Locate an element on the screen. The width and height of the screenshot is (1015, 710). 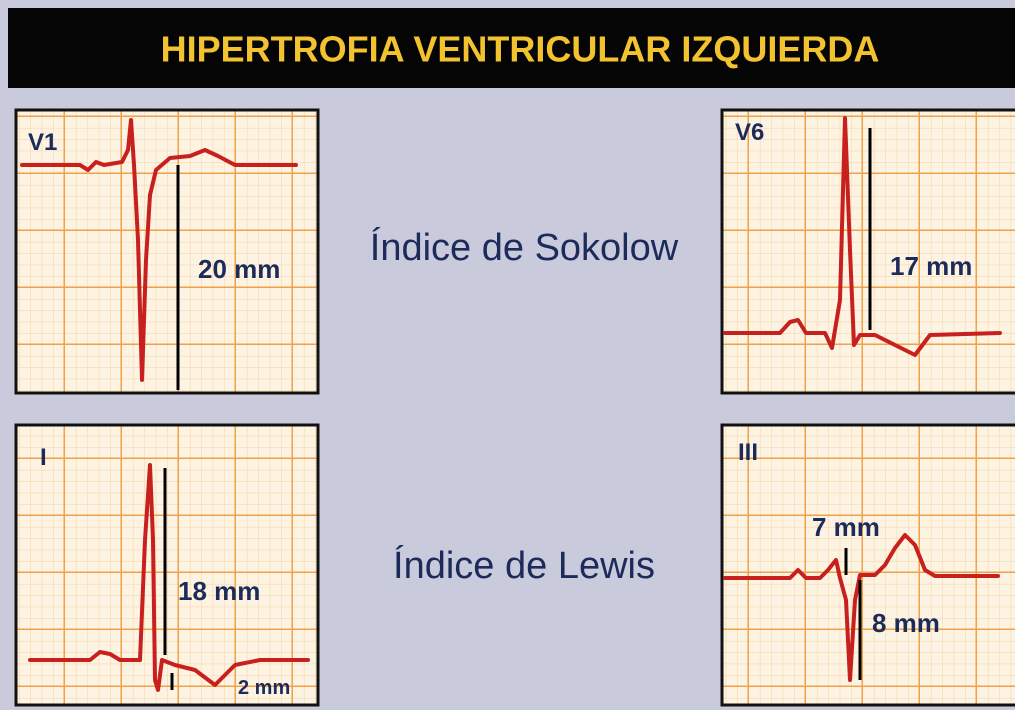
panel-v1: V1 20 mm is located at coordinates (167, 251).